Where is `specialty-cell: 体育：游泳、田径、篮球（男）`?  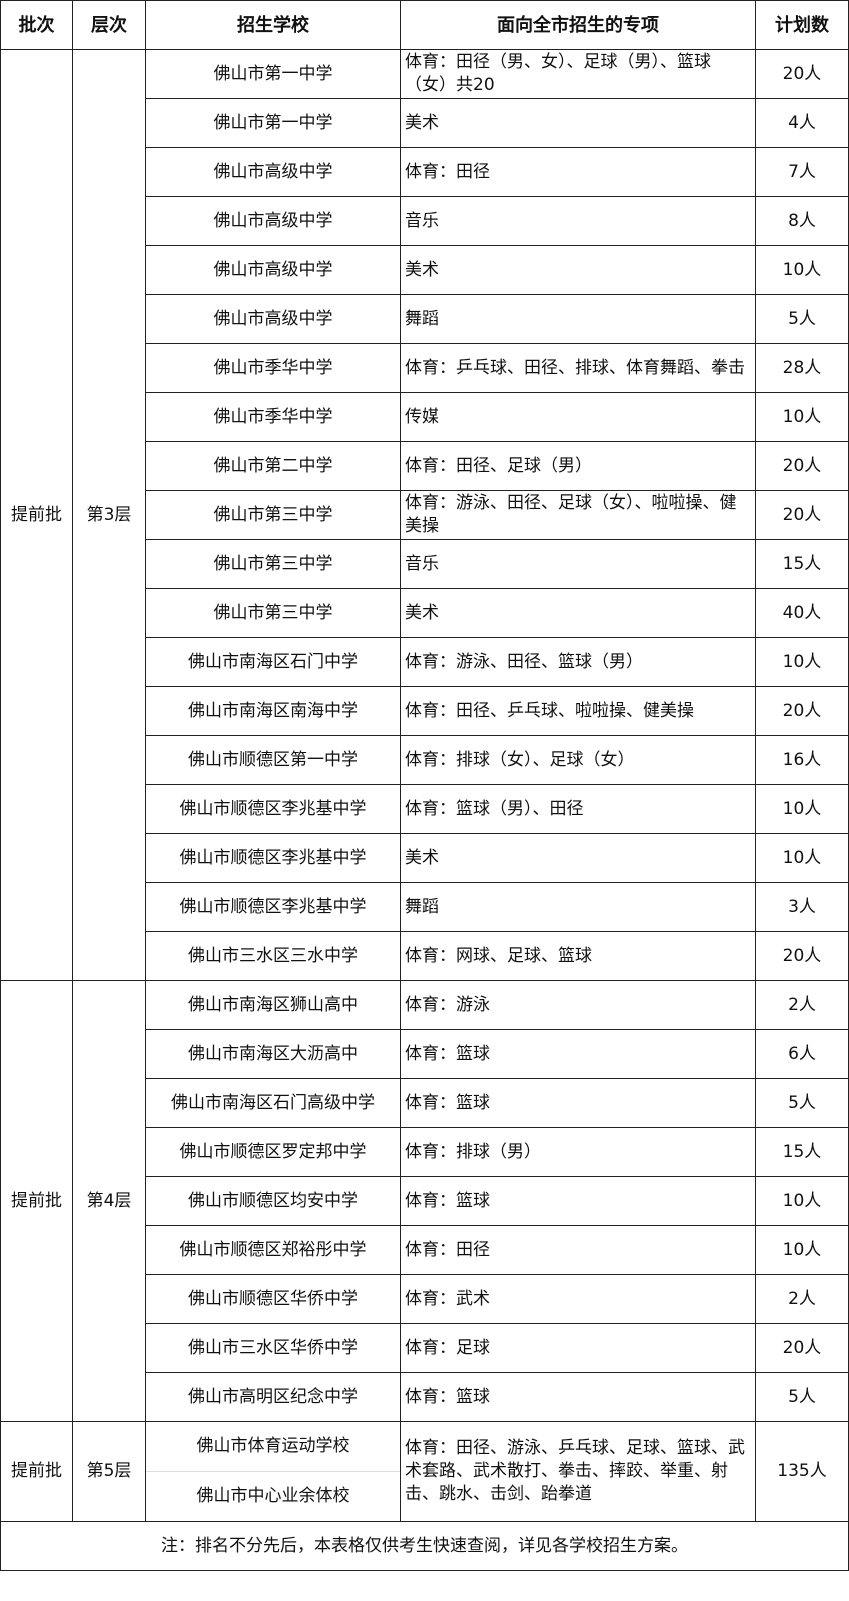 specialty-cell: 体育：游泳、田径、篮球（男） is located at coordinates (578, 662).